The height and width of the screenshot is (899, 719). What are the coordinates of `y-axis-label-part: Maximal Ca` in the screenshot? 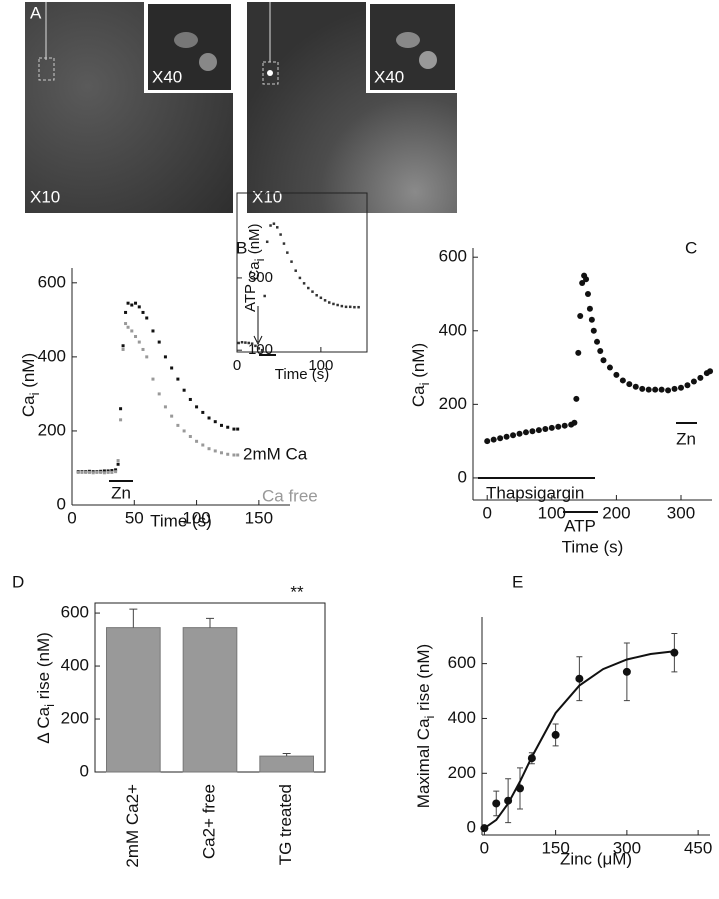 It's located at (423, 763).